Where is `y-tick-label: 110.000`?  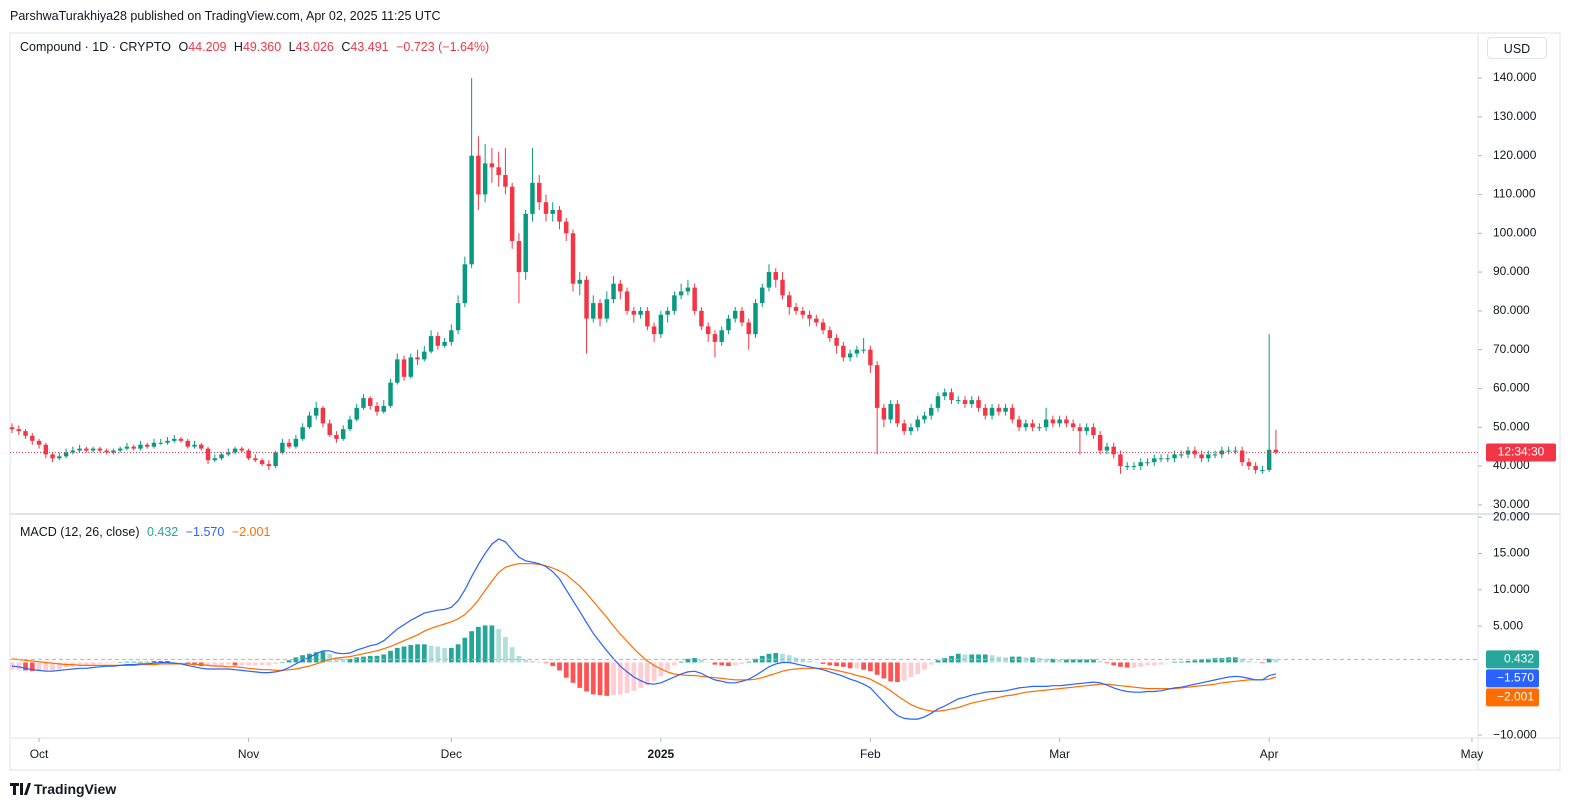
y-tick-label: 110.000 is located at coordinates (1514, 194).